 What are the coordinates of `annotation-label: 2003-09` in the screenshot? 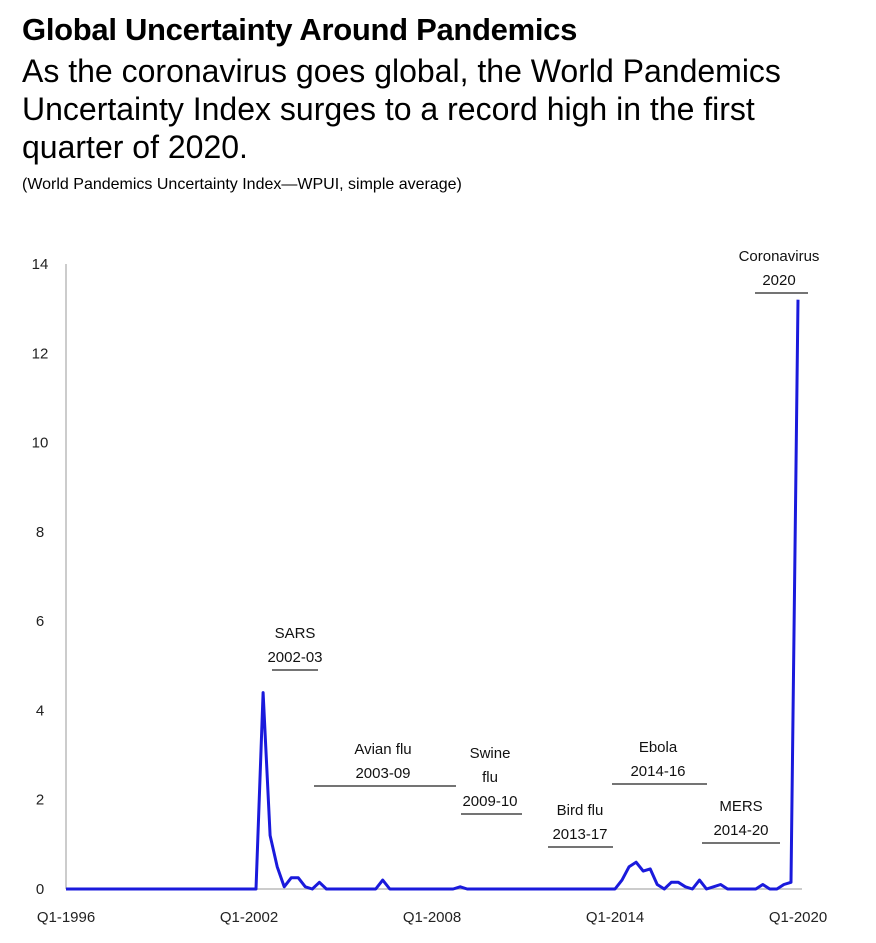 It's located at (382, 773).